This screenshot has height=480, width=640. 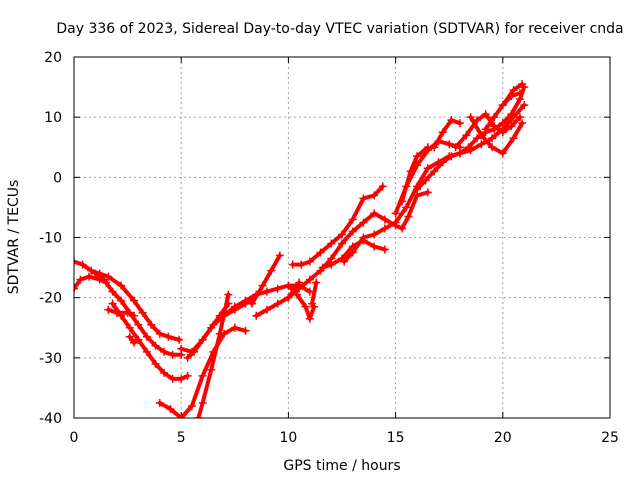 I want to click on y-tick-labels: -40 -30 -20 -10 0 10 20, so click(x=50, y=238).